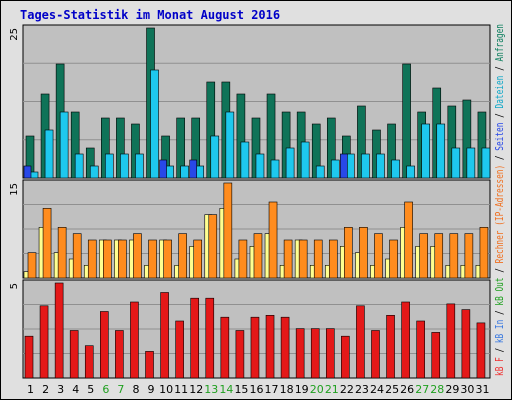 The width and height of the screenshot is (512, 400). I want to click on x-tick-day-11: 11, so click(181, 389).